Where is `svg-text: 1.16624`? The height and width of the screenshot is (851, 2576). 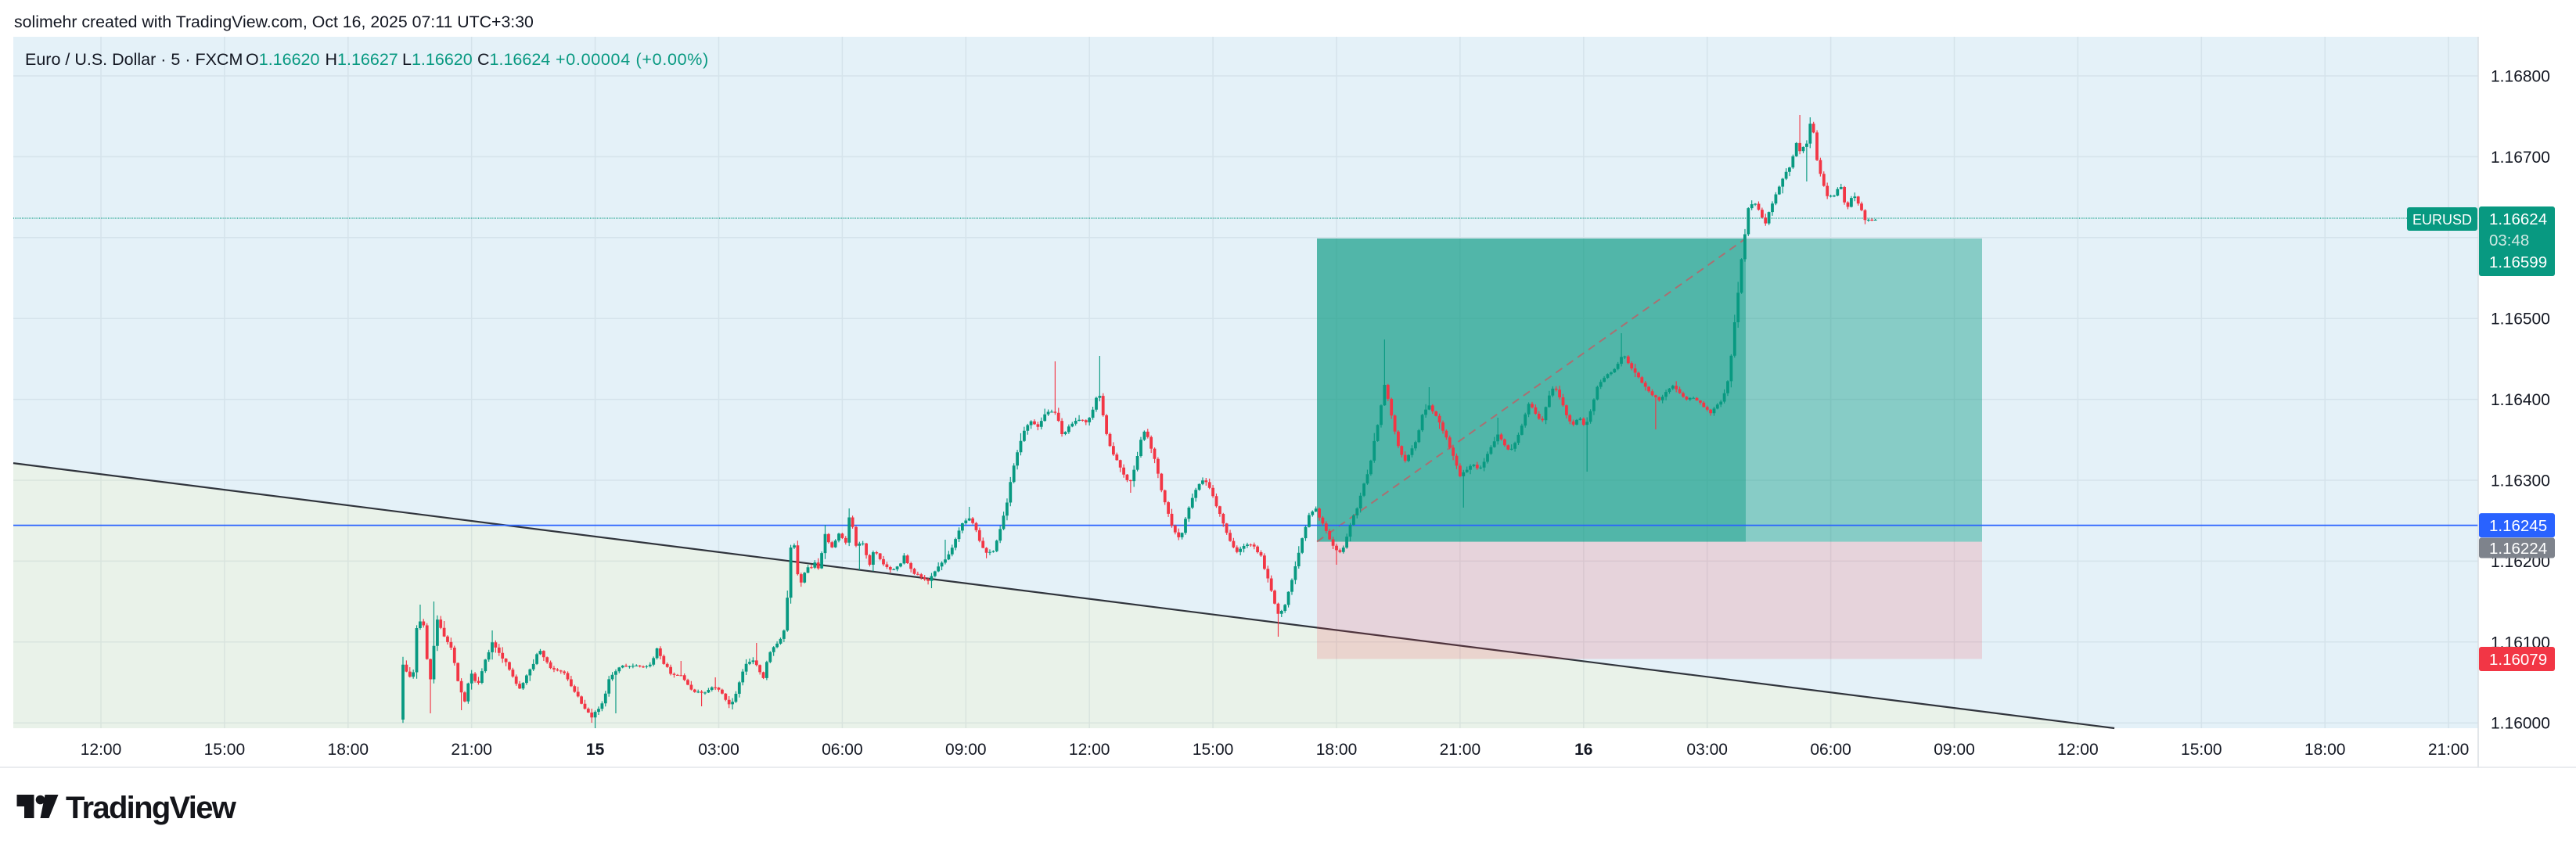 svg-text: 1.16624 is located at coordinates (2518, 219).